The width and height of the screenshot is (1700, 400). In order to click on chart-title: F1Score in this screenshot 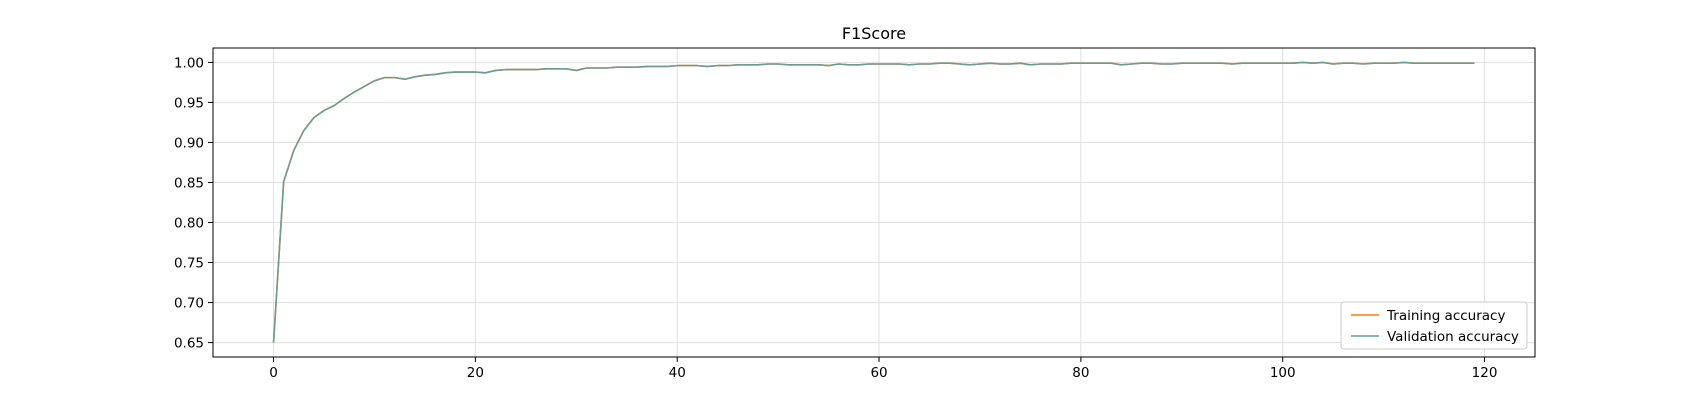, I will do `click(874, 33)`.